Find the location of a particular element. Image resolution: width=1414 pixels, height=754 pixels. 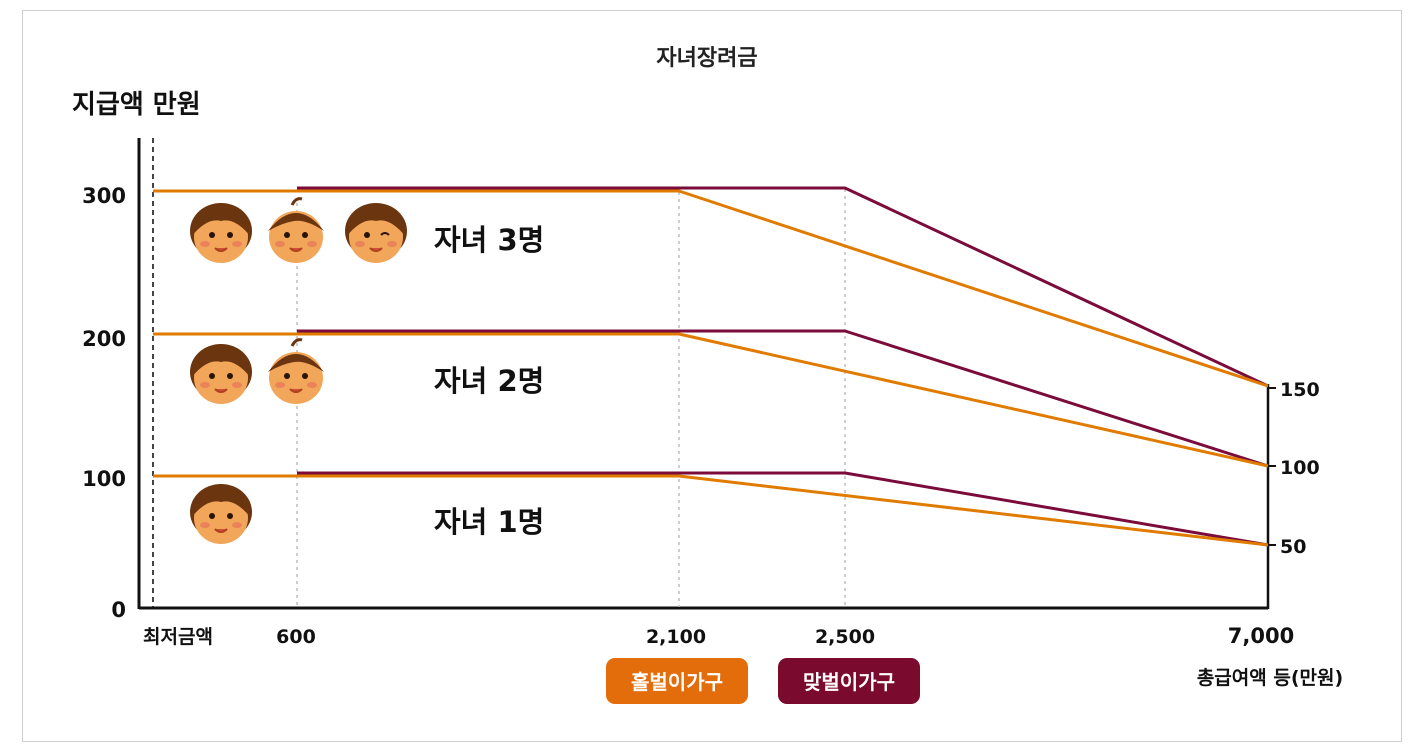

right-tick-labels: 150 100 50 is located at coordinates (1294, 468).